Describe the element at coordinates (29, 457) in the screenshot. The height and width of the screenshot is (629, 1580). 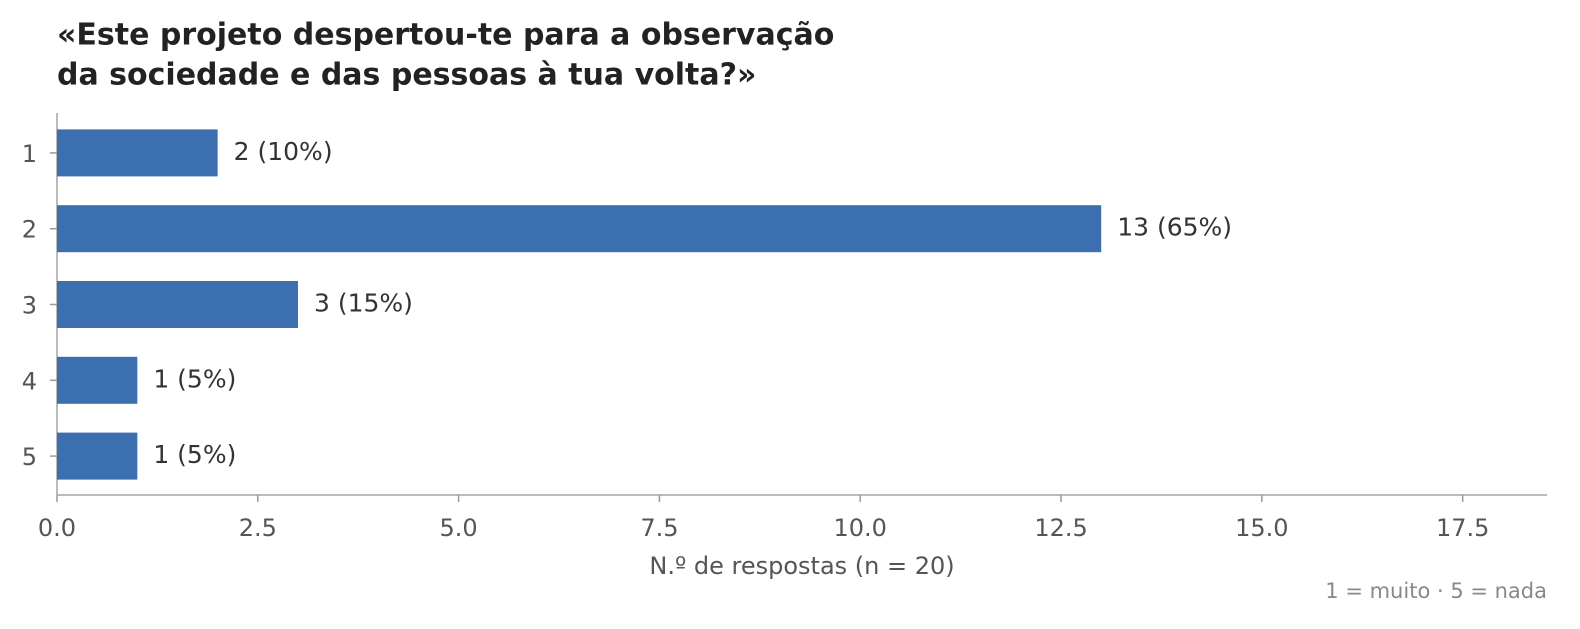
I see `y-tick-label: 5` at that location.